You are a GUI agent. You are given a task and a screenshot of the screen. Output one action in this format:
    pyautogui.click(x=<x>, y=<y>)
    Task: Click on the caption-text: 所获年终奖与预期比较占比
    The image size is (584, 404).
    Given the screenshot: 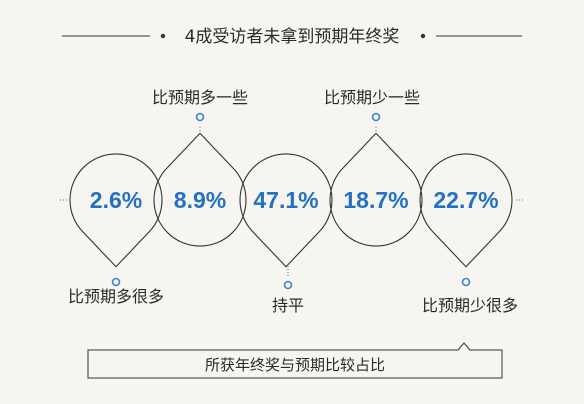 What is the action you would take?
    pyautogui.click(x=295, y=365)
    